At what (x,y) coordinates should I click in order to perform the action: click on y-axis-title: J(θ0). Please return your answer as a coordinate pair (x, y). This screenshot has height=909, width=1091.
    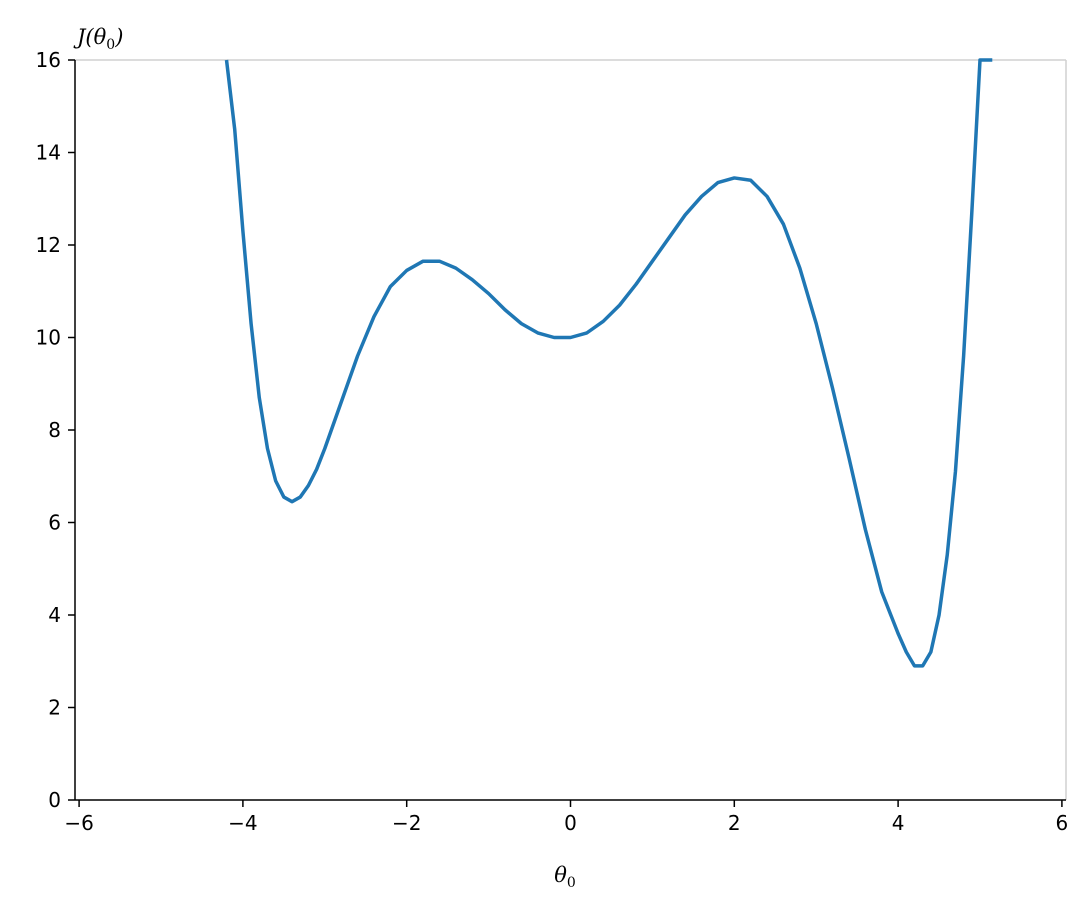
    Looking at the image, I should click on (98, 39).